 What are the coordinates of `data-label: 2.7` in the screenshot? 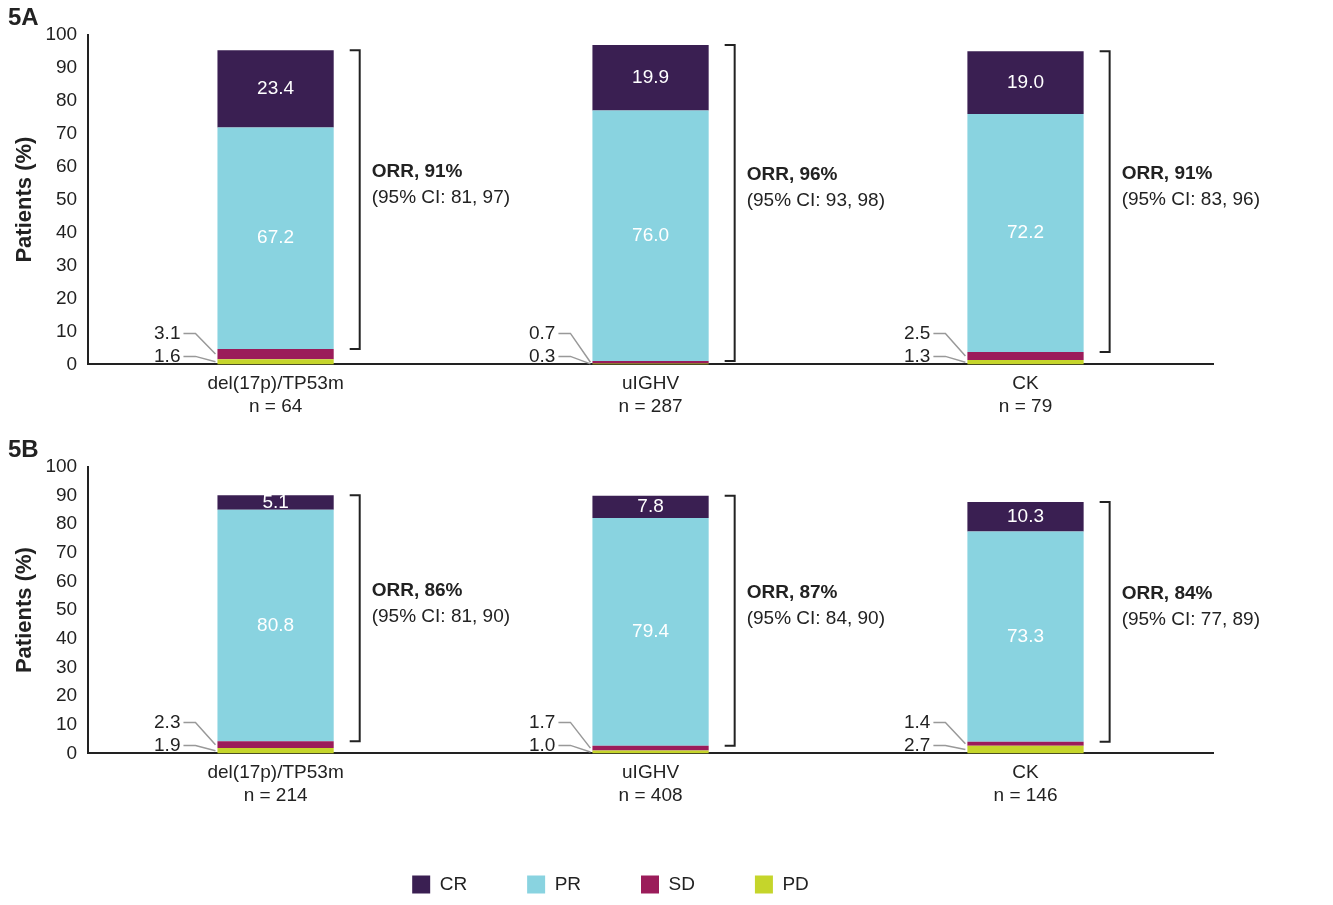 It's located at (917, 744).